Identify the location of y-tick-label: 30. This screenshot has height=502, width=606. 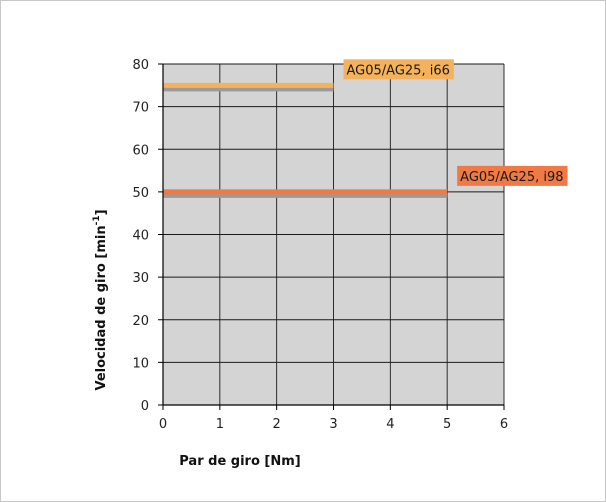
(140, 278).